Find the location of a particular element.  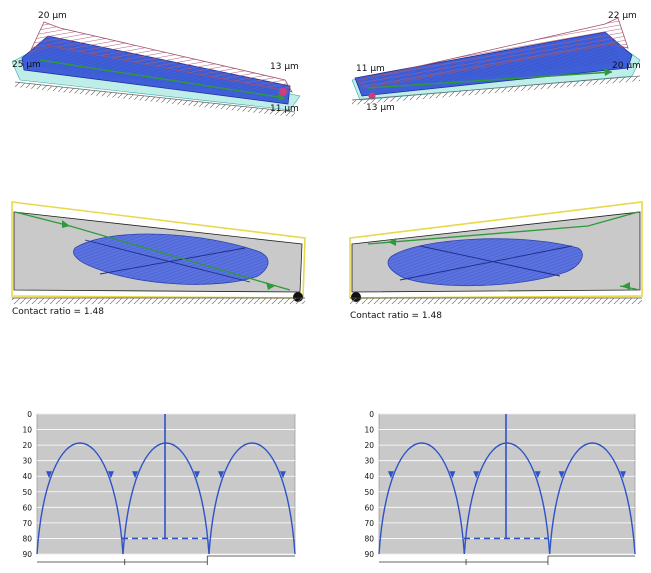

chart-left: 0 10 20 30 40 50 60 70 80 90 is located at coordinates (159, 487).